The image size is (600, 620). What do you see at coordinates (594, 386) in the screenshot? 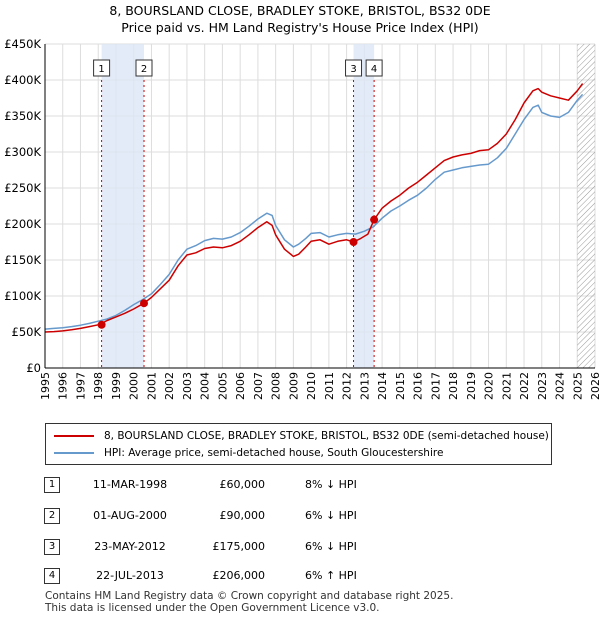
I see `x-tick-label: 2026` at bounding box center [594, 386].